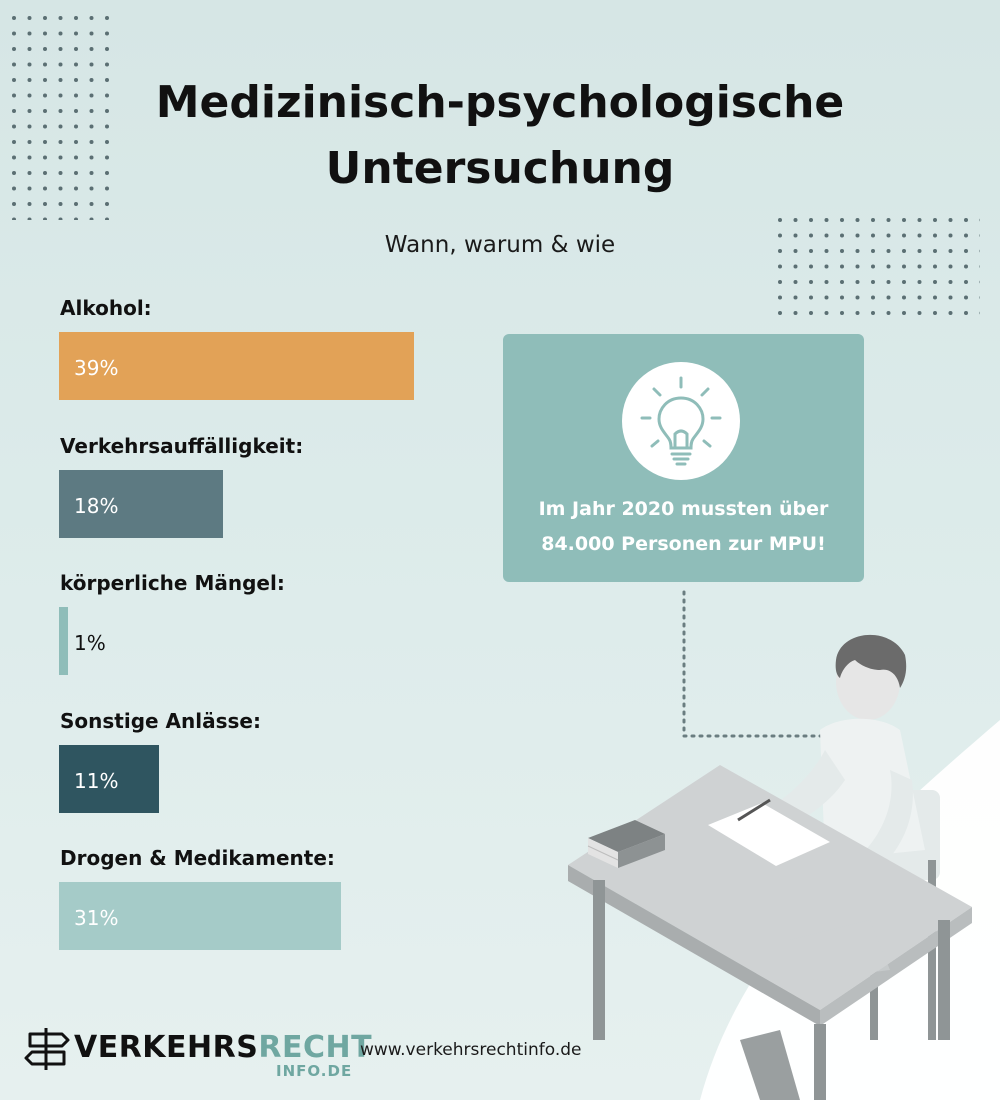  What do you see at coordinates (500, 136) in the screenshot?
I see `page-title: Medizinisch-psychologische Untersuchung` at bounding box center [500, 136].